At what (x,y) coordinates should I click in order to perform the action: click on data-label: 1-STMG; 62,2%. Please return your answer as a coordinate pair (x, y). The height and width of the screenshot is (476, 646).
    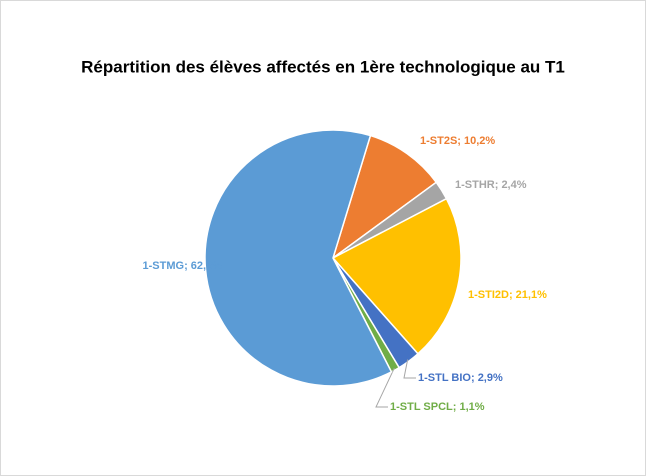
    Looking at the image, I should click on (183, 266).